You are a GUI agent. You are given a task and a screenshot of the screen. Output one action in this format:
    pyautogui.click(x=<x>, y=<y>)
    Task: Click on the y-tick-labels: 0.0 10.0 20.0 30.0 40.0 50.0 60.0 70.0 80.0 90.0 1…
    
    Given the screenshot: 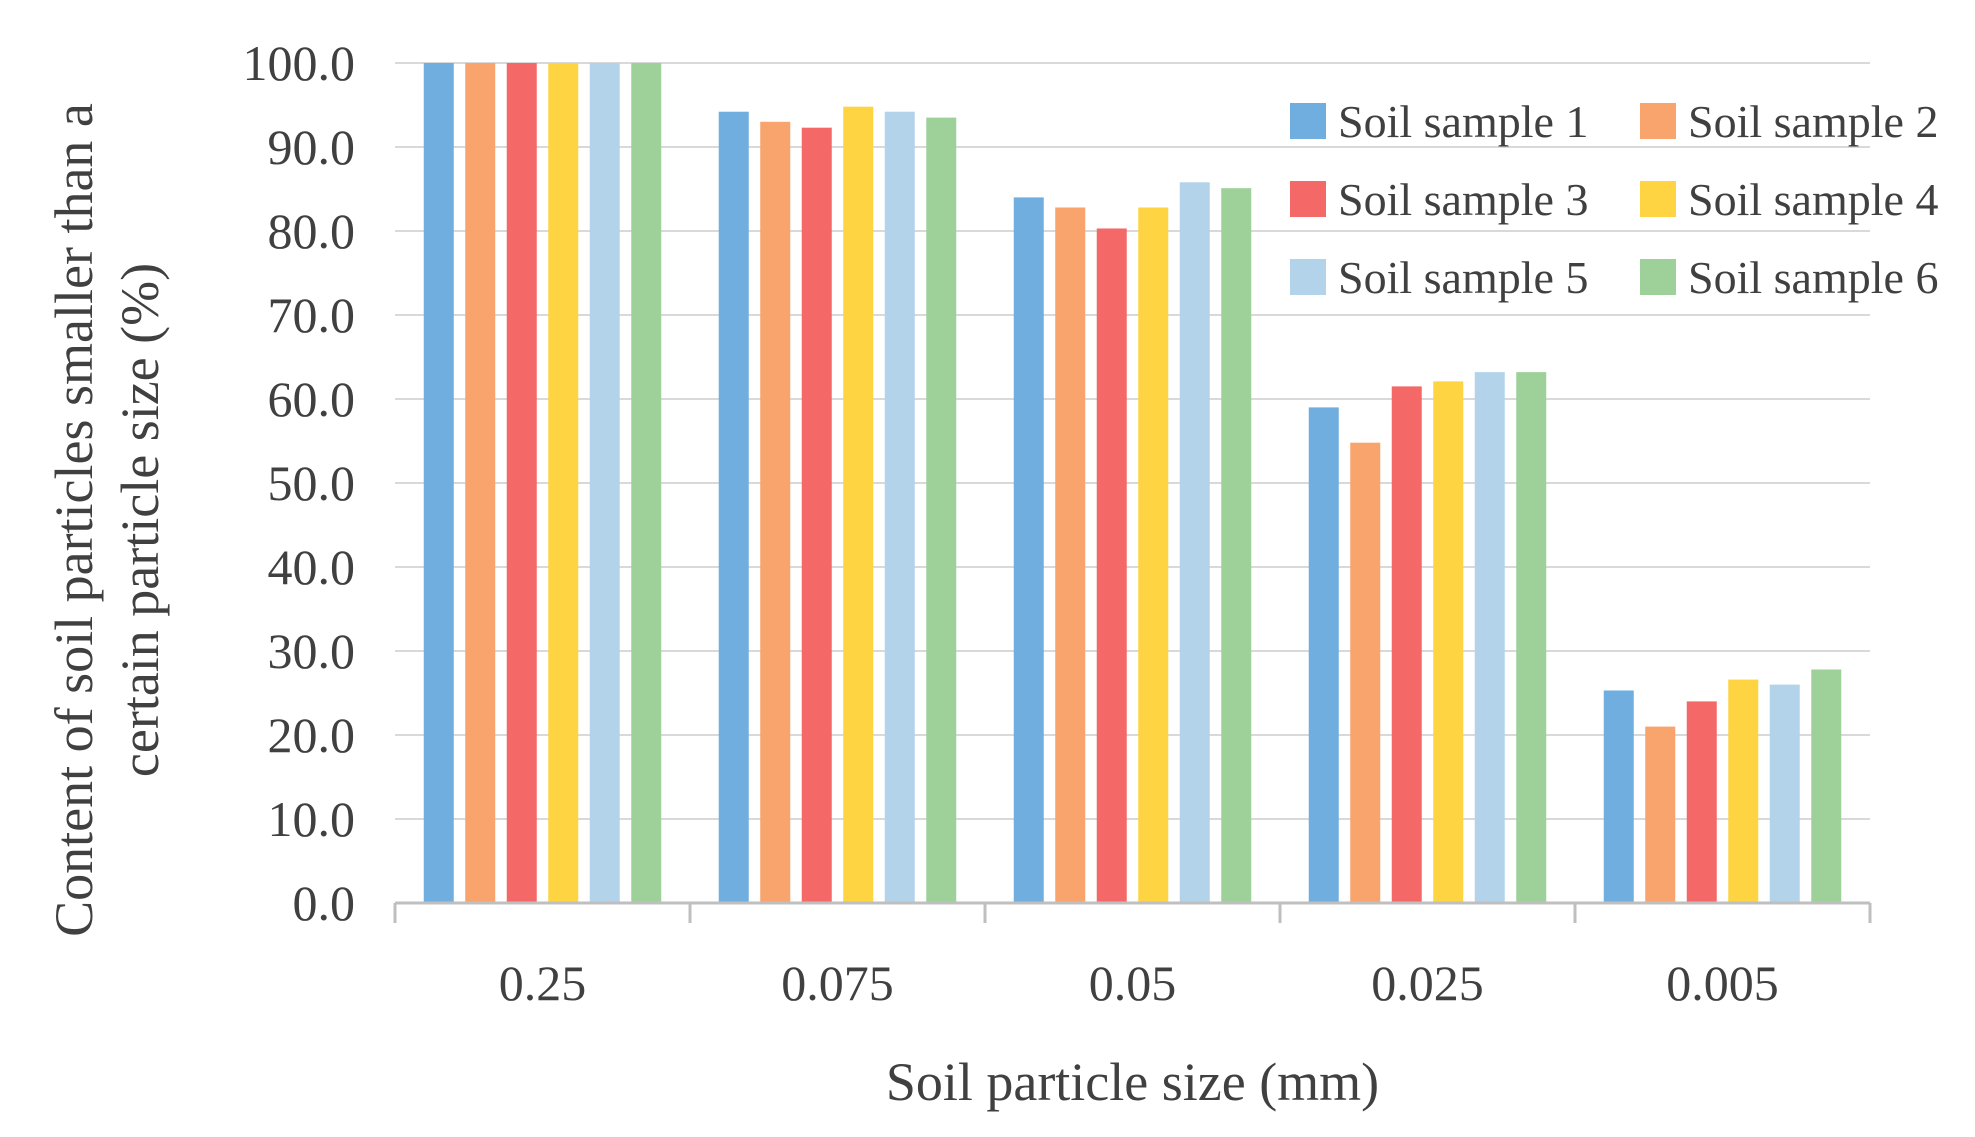 What is the action you would take?
    pyautogui.click(x=299, y=483)
    